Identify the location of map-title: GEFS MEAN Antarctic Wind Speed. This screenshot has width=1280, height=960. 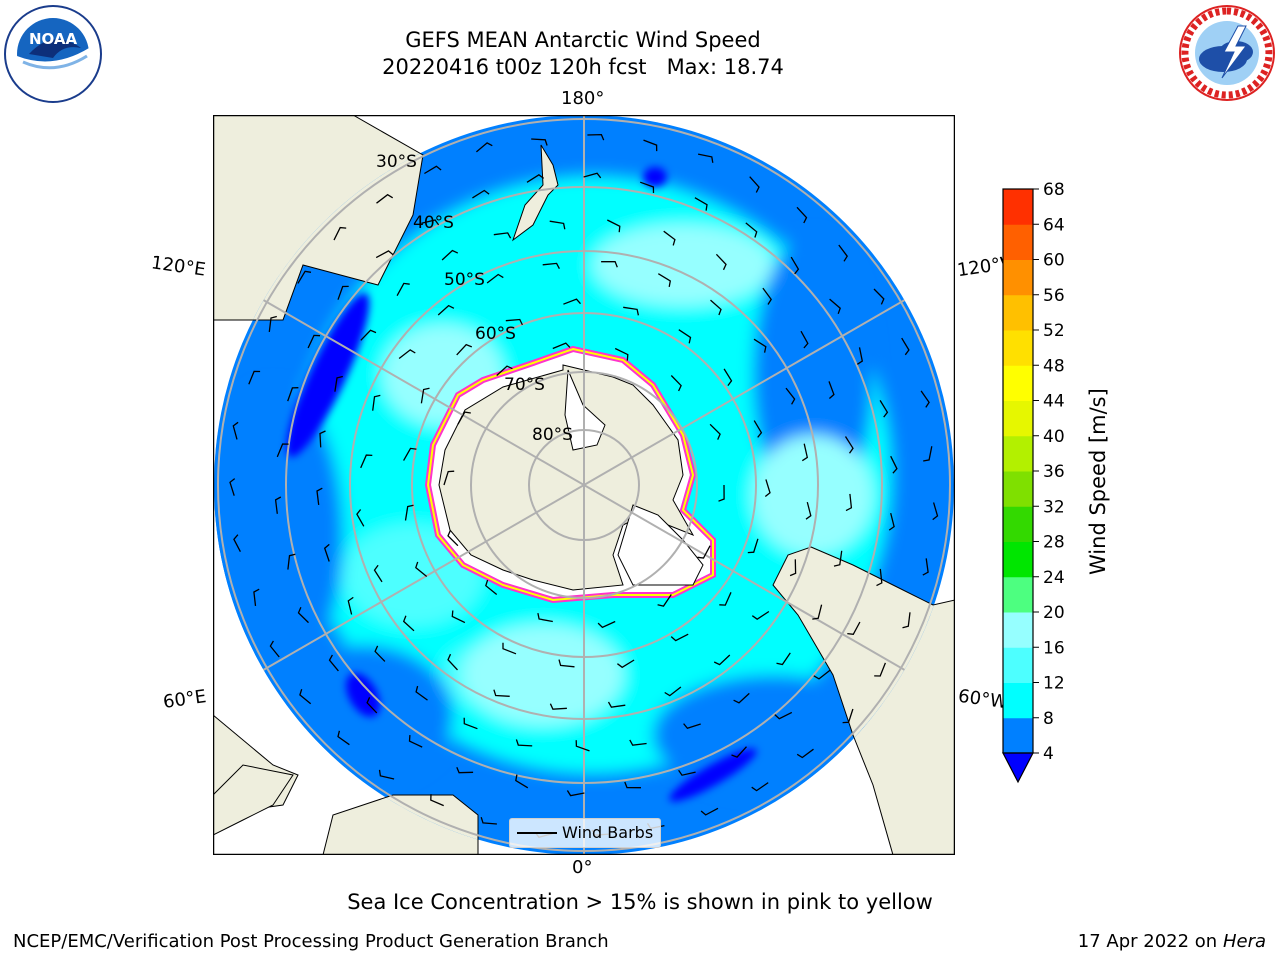
(583, 40).